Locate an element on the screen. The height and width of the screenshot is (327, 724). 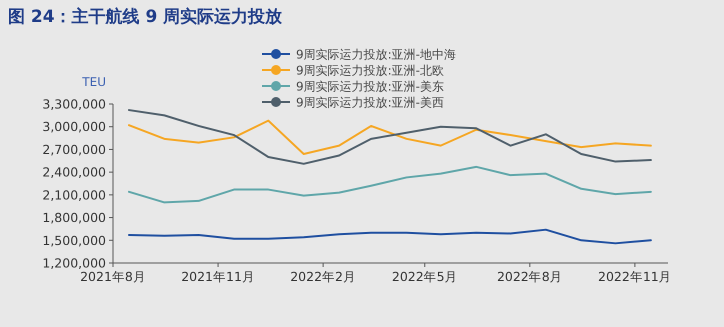
y-tick-label: 2,700,000 is located at coordinates (74, 149).